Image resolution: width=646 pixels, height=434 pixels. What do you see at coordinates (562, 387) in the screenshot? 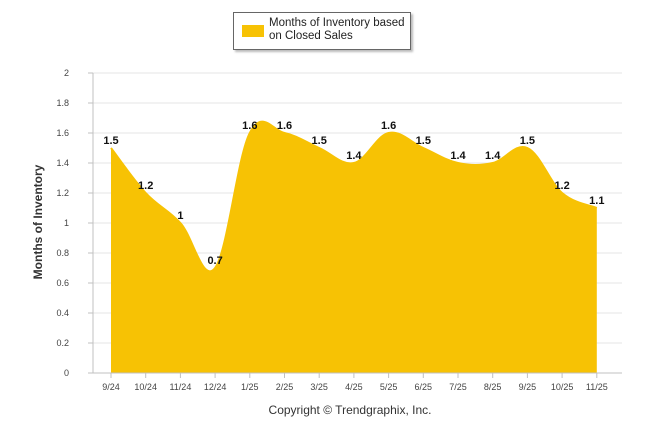
I see `x-tick-label: 10/25` at bounding box center [562, 387].